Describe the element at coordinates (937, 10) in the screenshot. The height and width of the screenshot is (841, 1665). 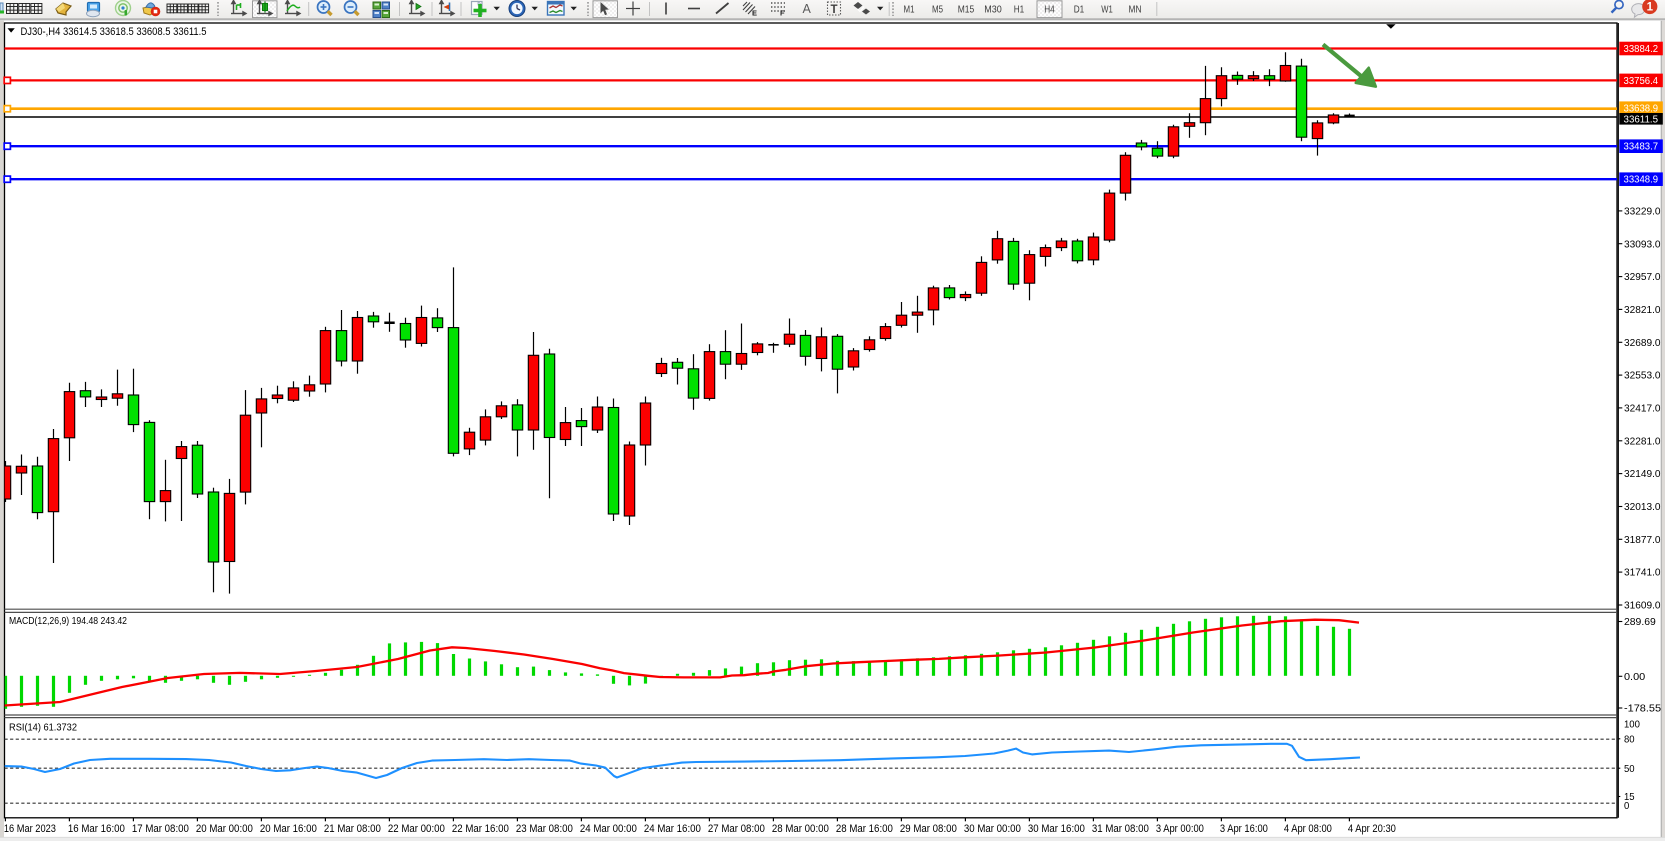
I see `svg-text: M5` at that location.